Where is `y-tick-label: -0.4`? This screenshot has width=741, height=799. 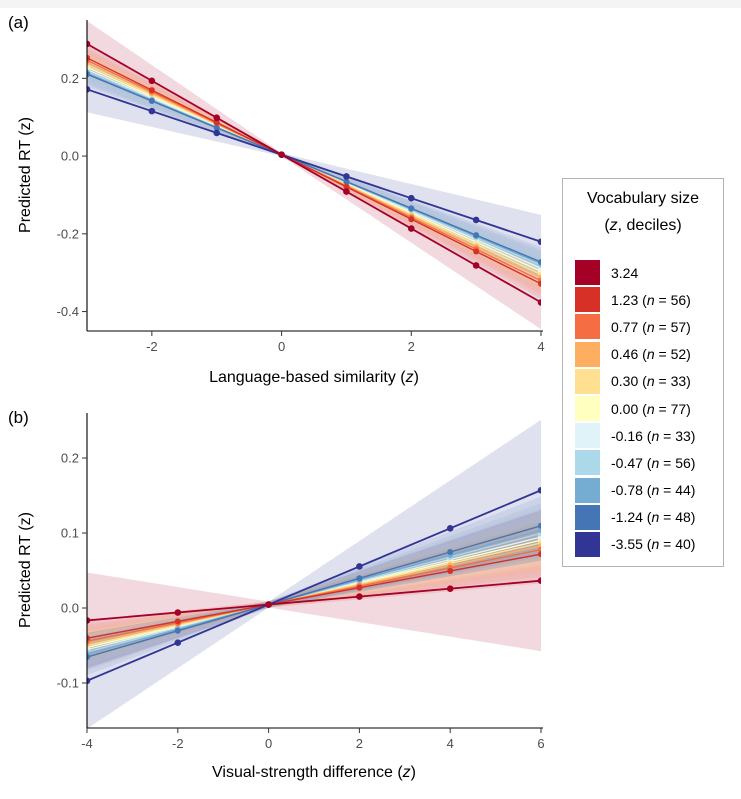
y-tick-label: -0.4 is located at coordinates (68, 311).